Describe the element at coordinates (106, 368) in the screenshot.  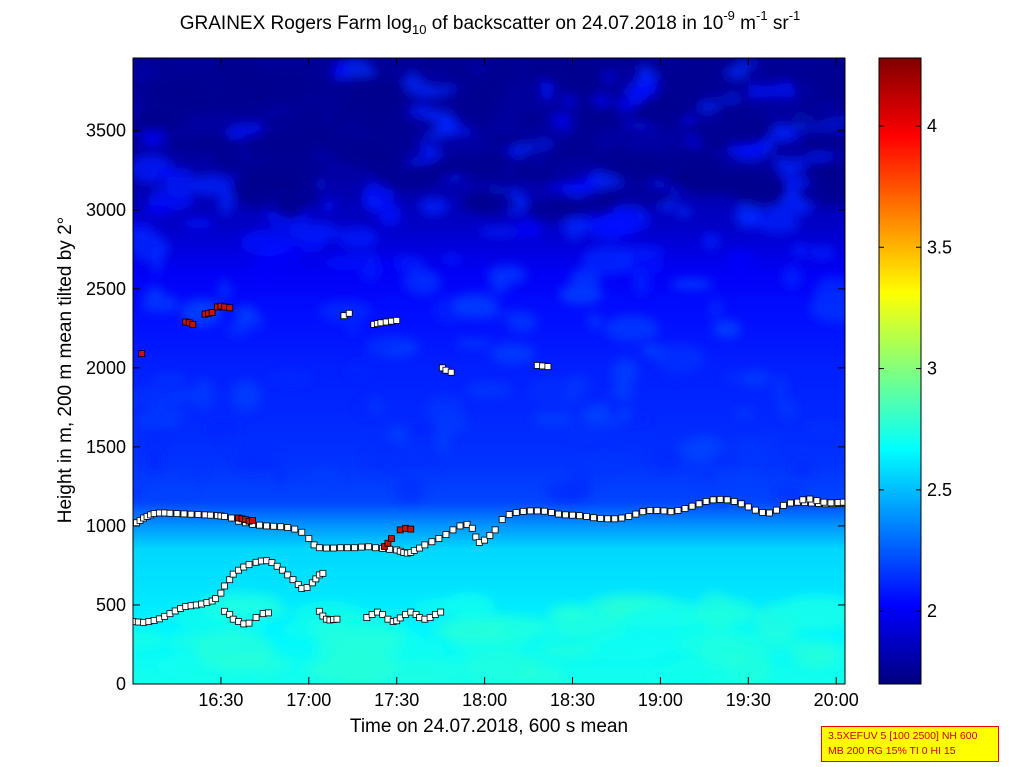
I see `y-tick-label: 2000` at that location.